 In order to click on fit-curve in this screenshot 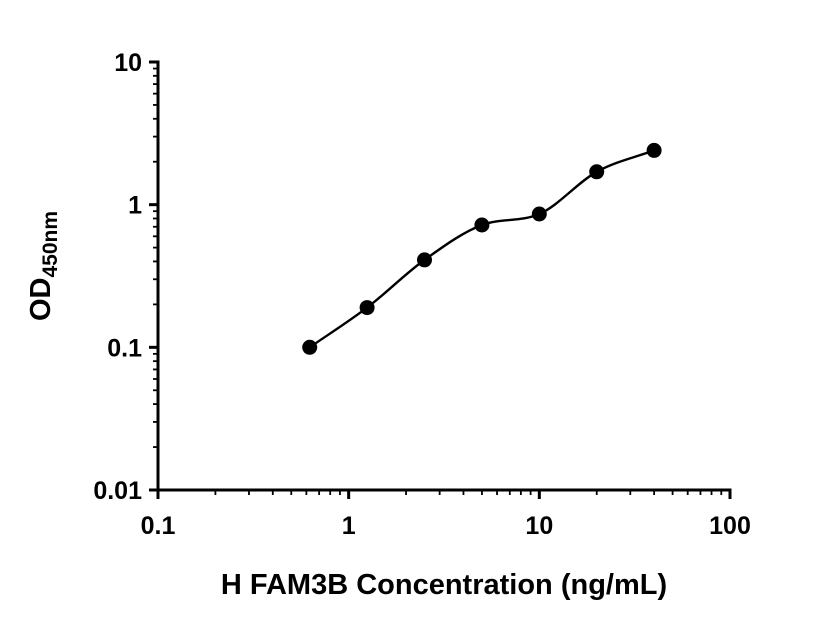, I will do `click(482, 249)`.